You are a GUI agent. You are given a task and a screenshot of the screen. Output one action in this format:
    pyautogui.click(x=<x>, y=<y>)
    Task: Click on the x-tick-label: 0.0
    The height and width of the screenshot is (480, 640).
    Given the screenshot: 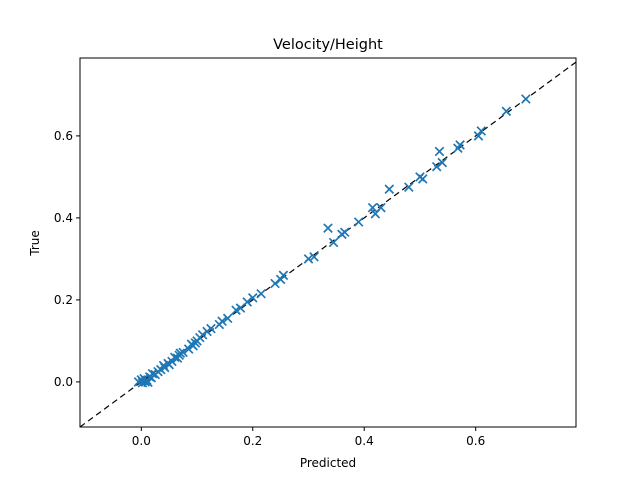 What is the action you would take?
    pyautogui.click(x=141, y=441)
    